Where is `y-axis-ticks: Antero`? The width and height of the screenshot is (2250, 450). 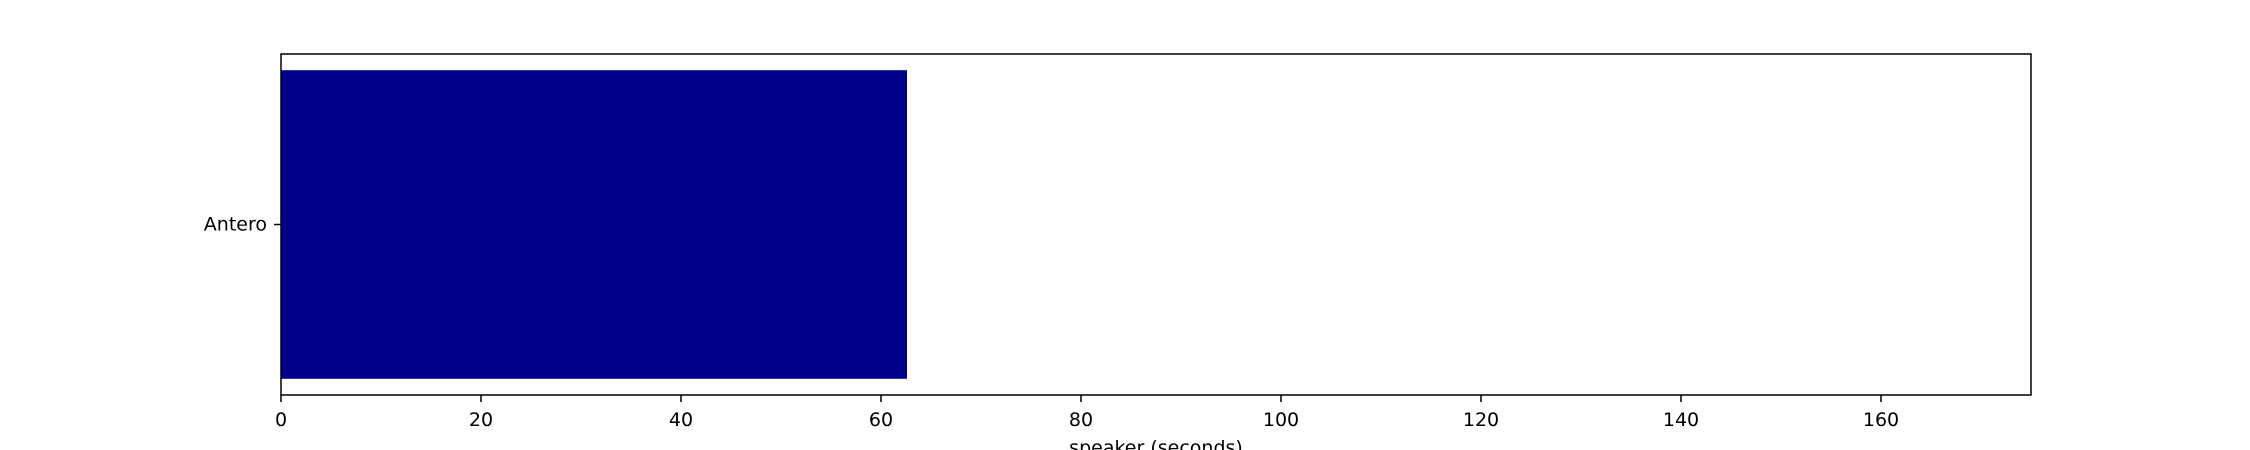 y-axis-ticks: Antero is located at coordinates (242, 225).